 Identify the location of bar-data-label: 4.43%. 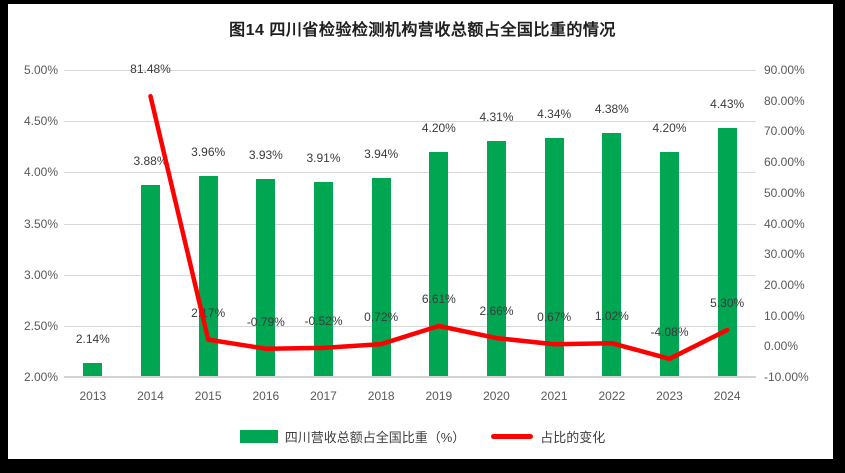
(727, 104).